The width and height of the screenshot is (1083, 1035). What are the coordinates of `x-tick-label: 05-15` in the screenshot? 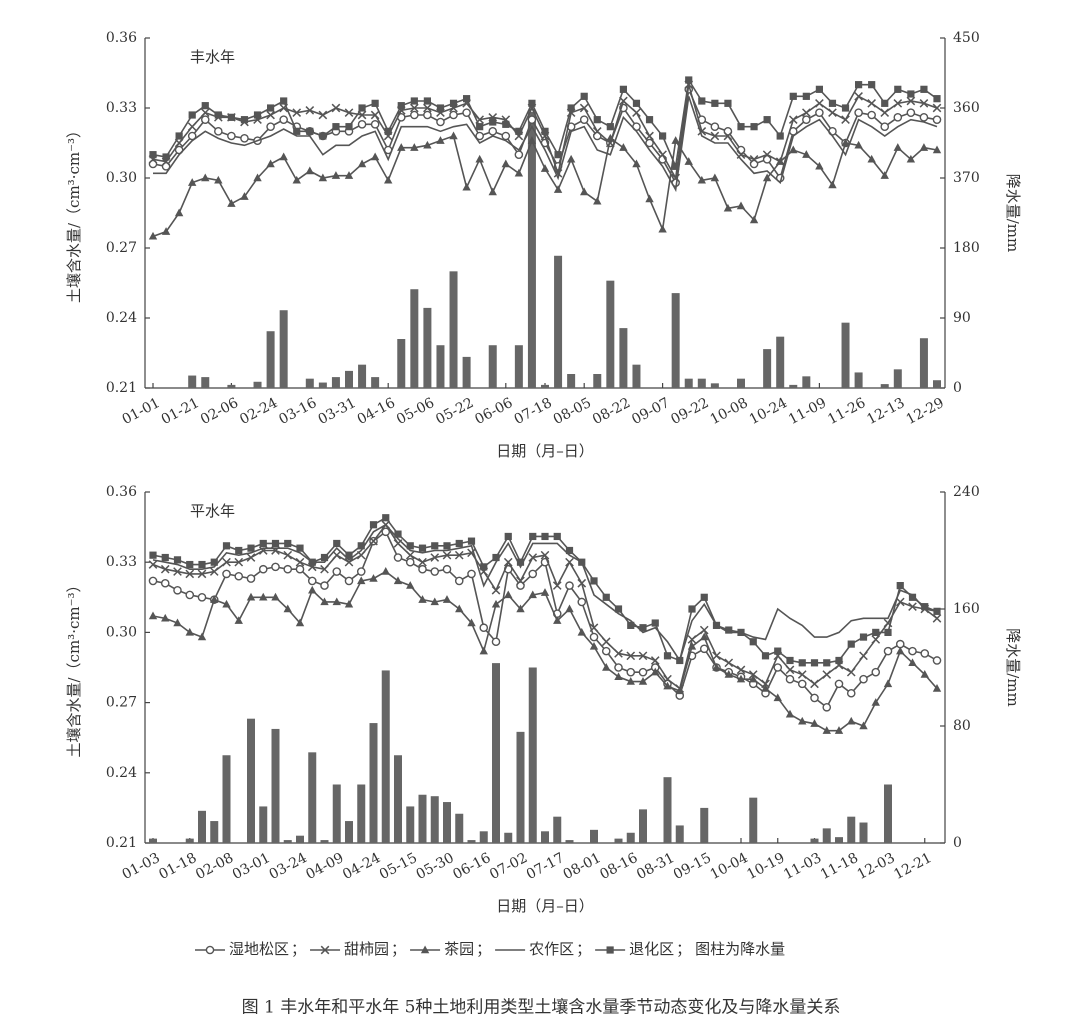 It's located at (398, 866).